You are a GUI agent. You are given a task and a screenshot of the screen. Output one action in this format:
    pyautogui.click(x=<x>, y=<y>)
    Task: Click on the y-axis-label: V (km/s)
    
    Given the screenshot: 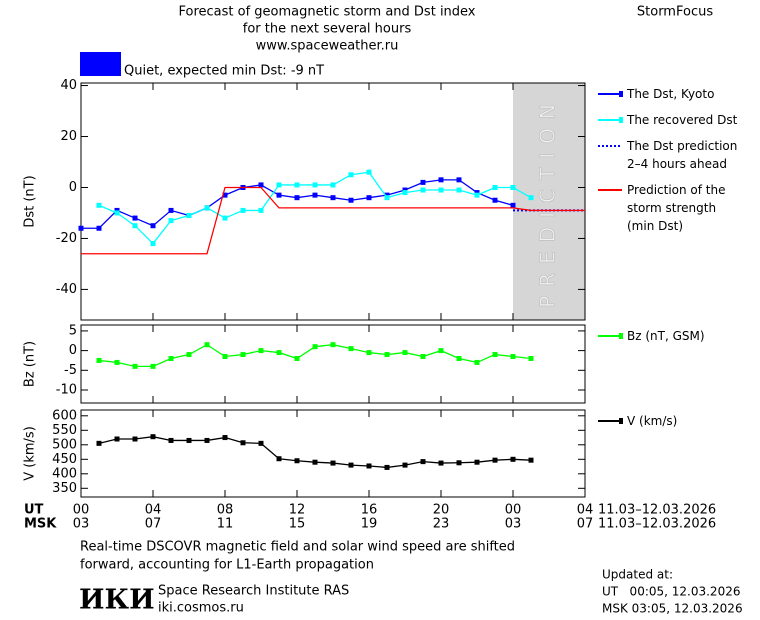 What is the action you would take?
    pyautogui.click(x=30, y=453)
    